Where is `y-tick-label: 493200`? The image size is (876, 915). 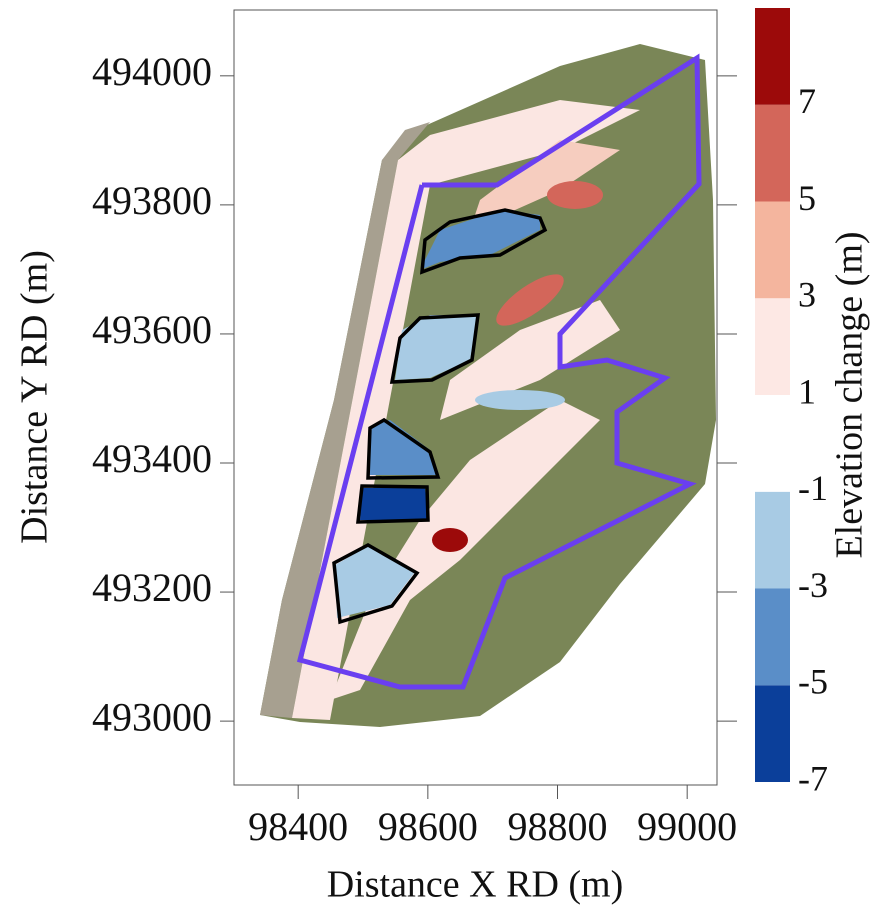
y-tick-label: 493200 is located at coordinates (152, 587).